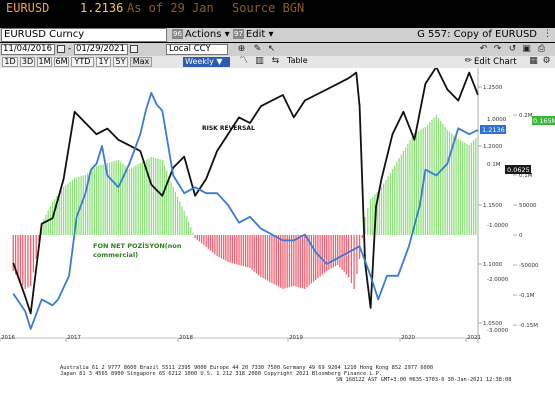  Describe the element at coordinates (257, 49) in the screenshot. I see `draw-tool-icon: ✎` at that location.